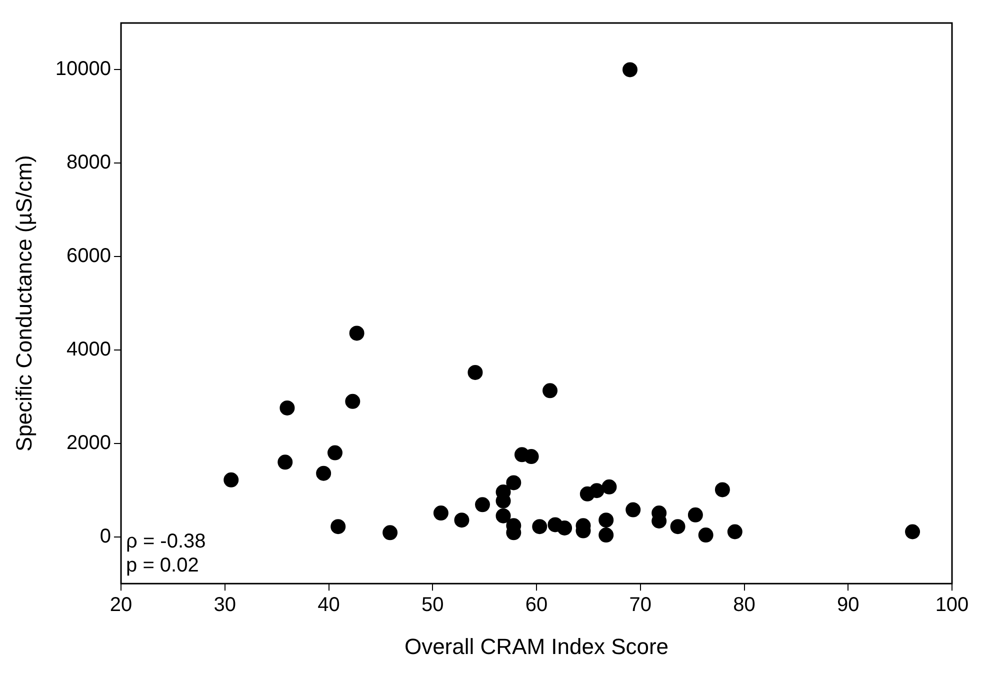  I want to click on x-tick-label: 30, so click(225, 605).